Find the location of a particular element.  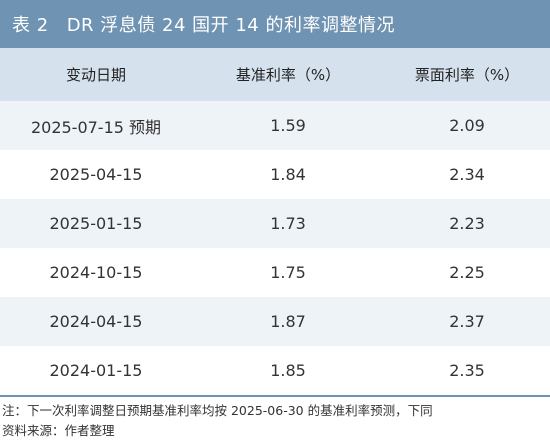

cell-coupon-rate: 2.37 is located at coordinates (467, 321).